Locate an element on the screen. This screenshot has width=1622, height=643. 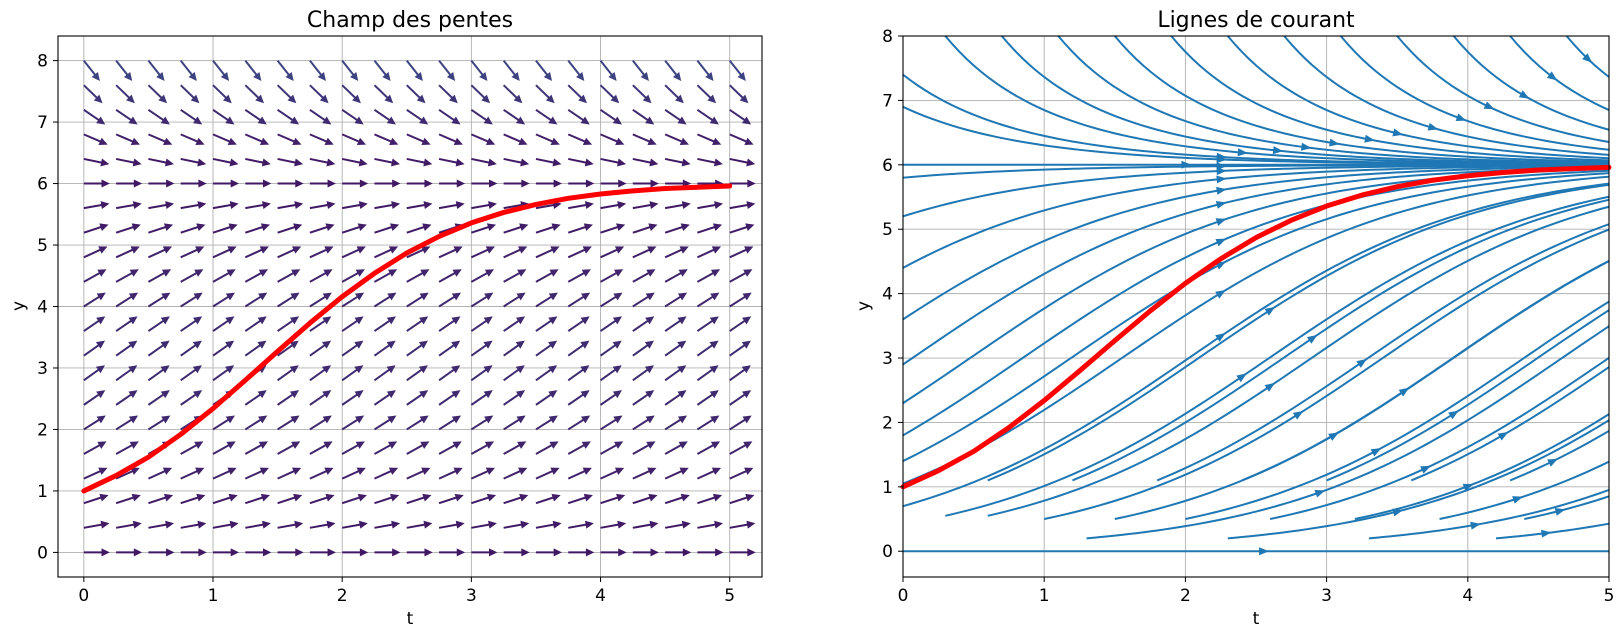
y-tick-label: 0 is located at coordinates (42, 553).